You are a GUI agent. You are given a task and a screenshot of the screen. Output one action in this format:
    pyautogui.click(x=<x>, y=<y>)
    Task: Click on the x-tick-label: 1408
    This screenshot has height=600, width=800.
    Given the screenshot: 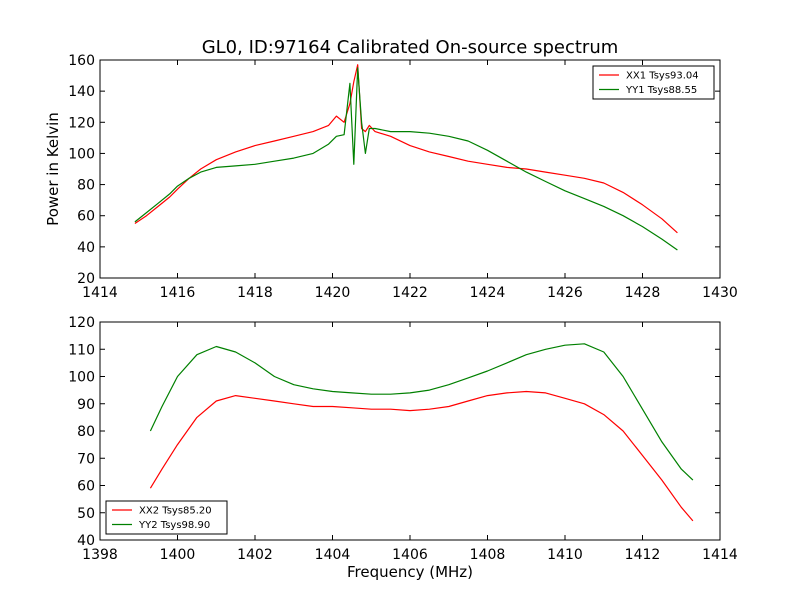 What is the action you would take?
    pyautogui.click(x=488, y=555)
    